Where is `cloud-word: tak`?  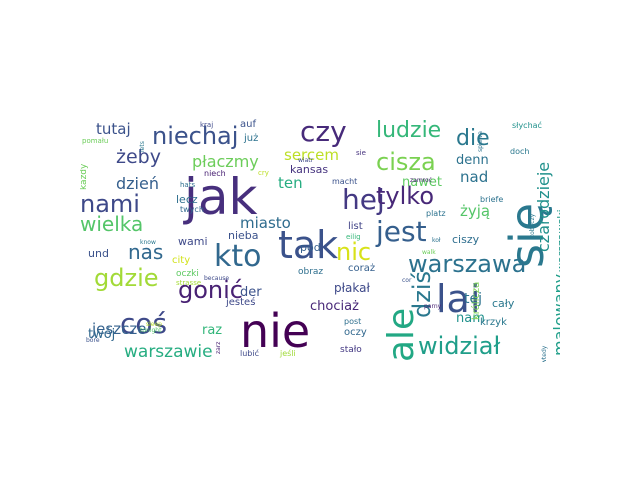 cloud-word: tak is located at coordinates (308, 245).